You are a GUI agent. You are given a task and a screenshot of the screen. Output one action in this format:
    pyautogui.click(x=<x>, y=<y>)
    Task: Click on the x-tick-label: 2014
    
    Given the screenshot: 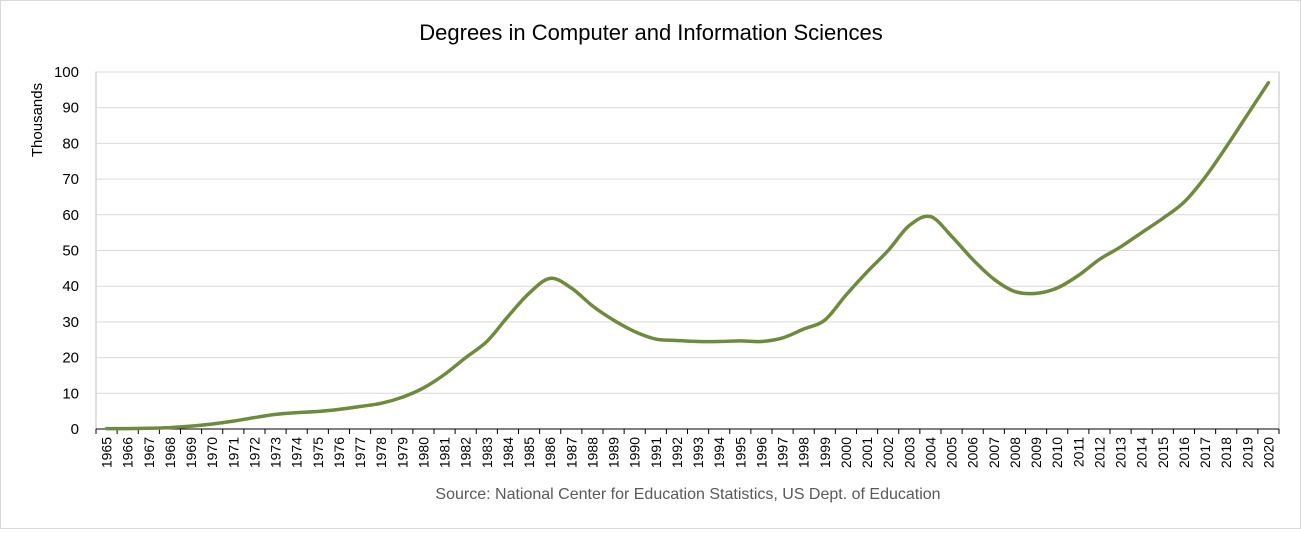 What is the action you would take?
    pyautogui.click(x=1142, y=452)
    